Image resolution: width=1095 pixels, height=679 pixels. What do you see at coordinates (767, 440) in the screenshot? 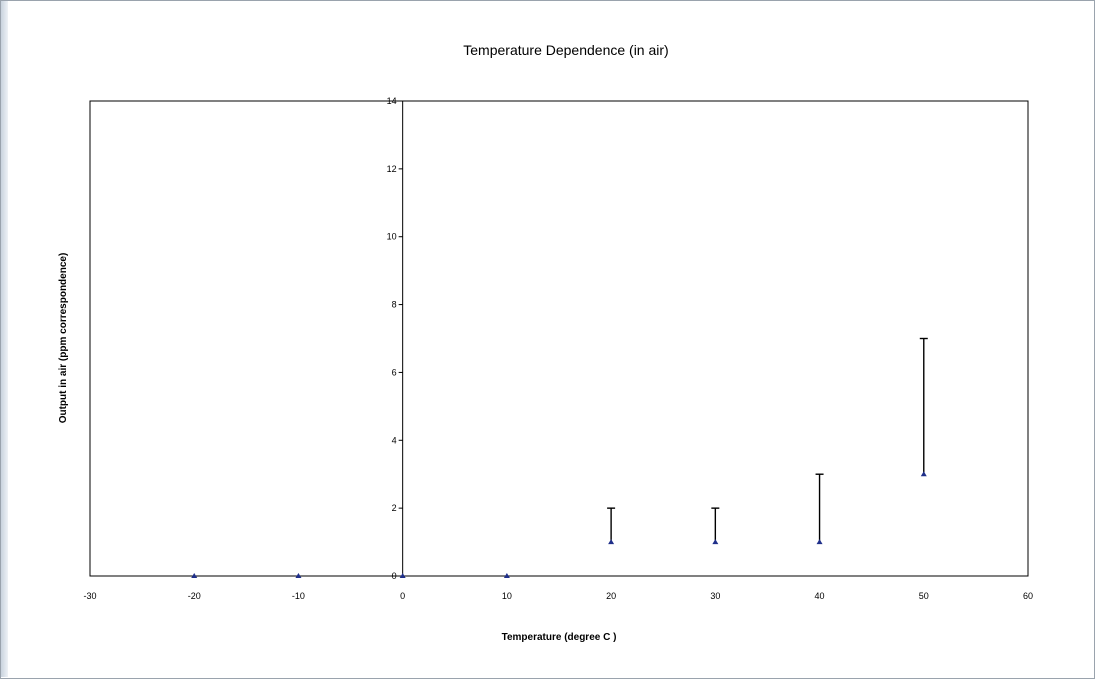
I see `error-bars` at bounding box center [767, 440].